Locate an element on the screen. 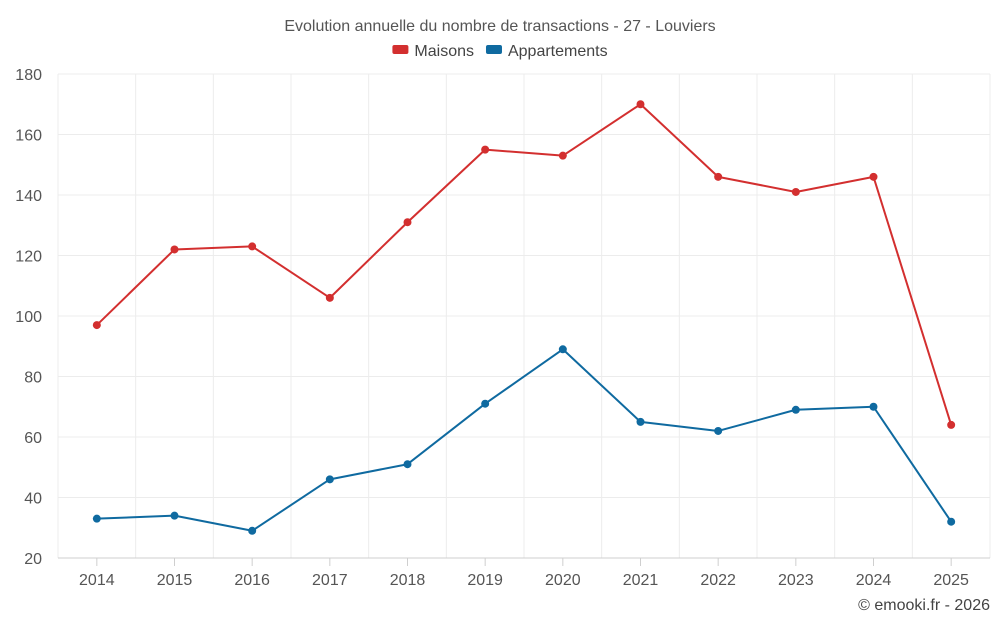 The height and width of the screenshot is (625, 1000). x-tick-label: 2020 is located at coordinates (563, 580).